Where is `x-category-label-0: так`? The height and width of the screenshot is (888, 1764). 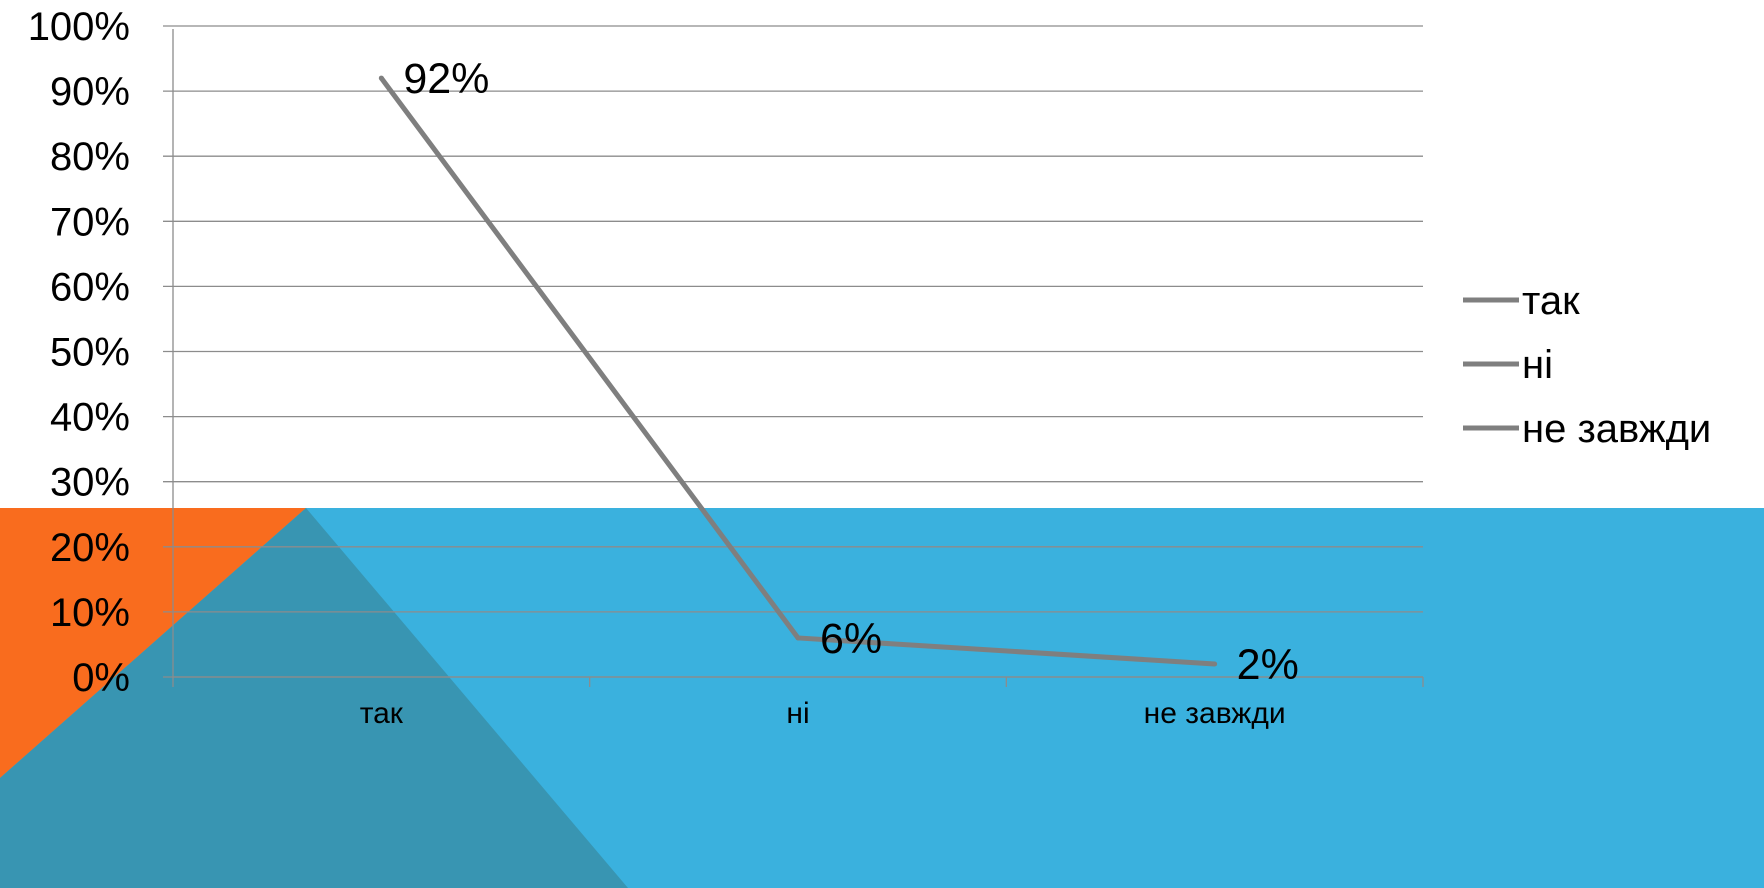
x-category-label-0: так is located at coordinates (382, 713).